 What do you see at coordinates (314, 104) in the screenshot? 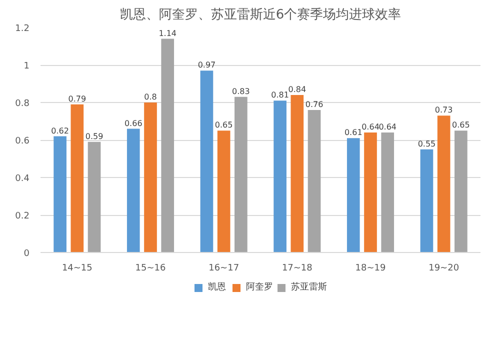
I see `data-label: 0.76` at bounding box center [314, 104].